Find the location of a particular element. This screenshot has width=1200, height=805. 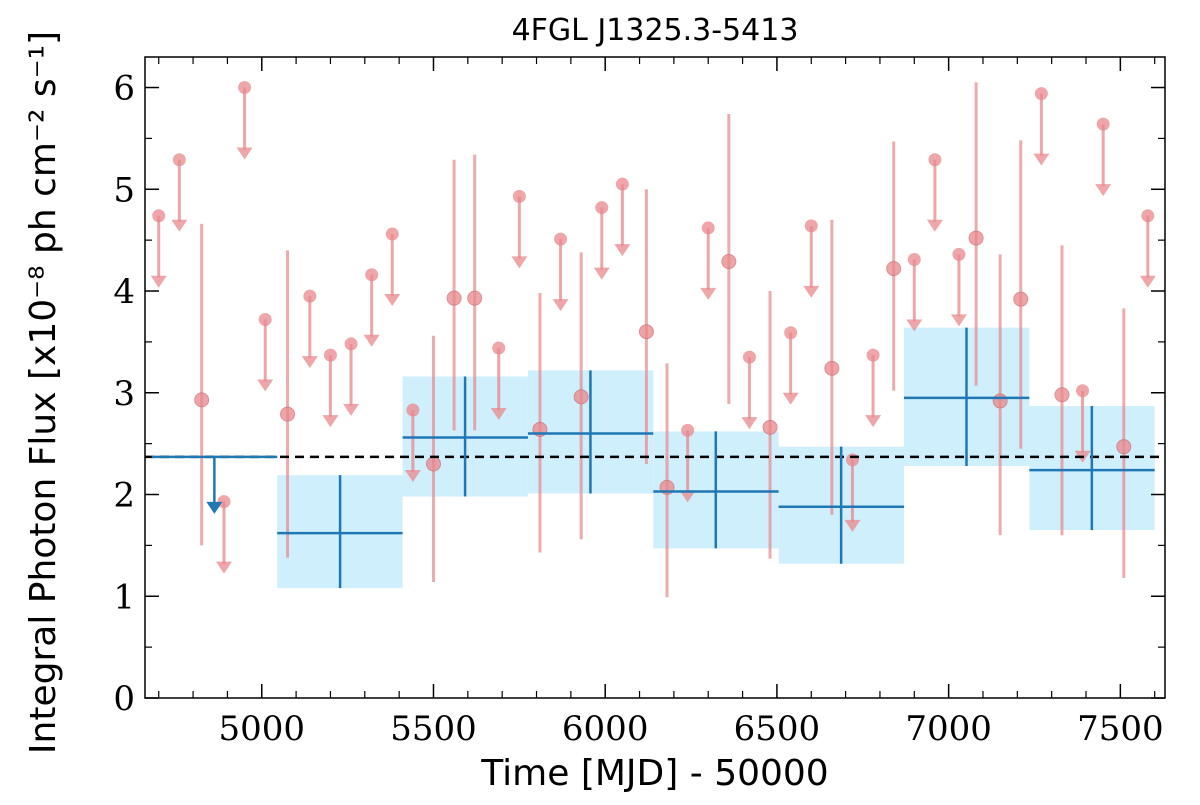

y-tick-label-6: 6 is located at coordinates (124, 89).